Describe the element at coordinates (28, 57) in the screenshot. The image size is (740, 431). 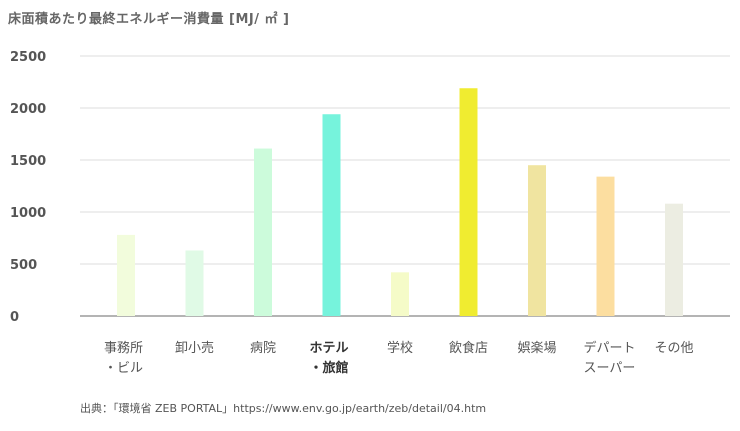
I see `y-tick-label: 2500` at that location.